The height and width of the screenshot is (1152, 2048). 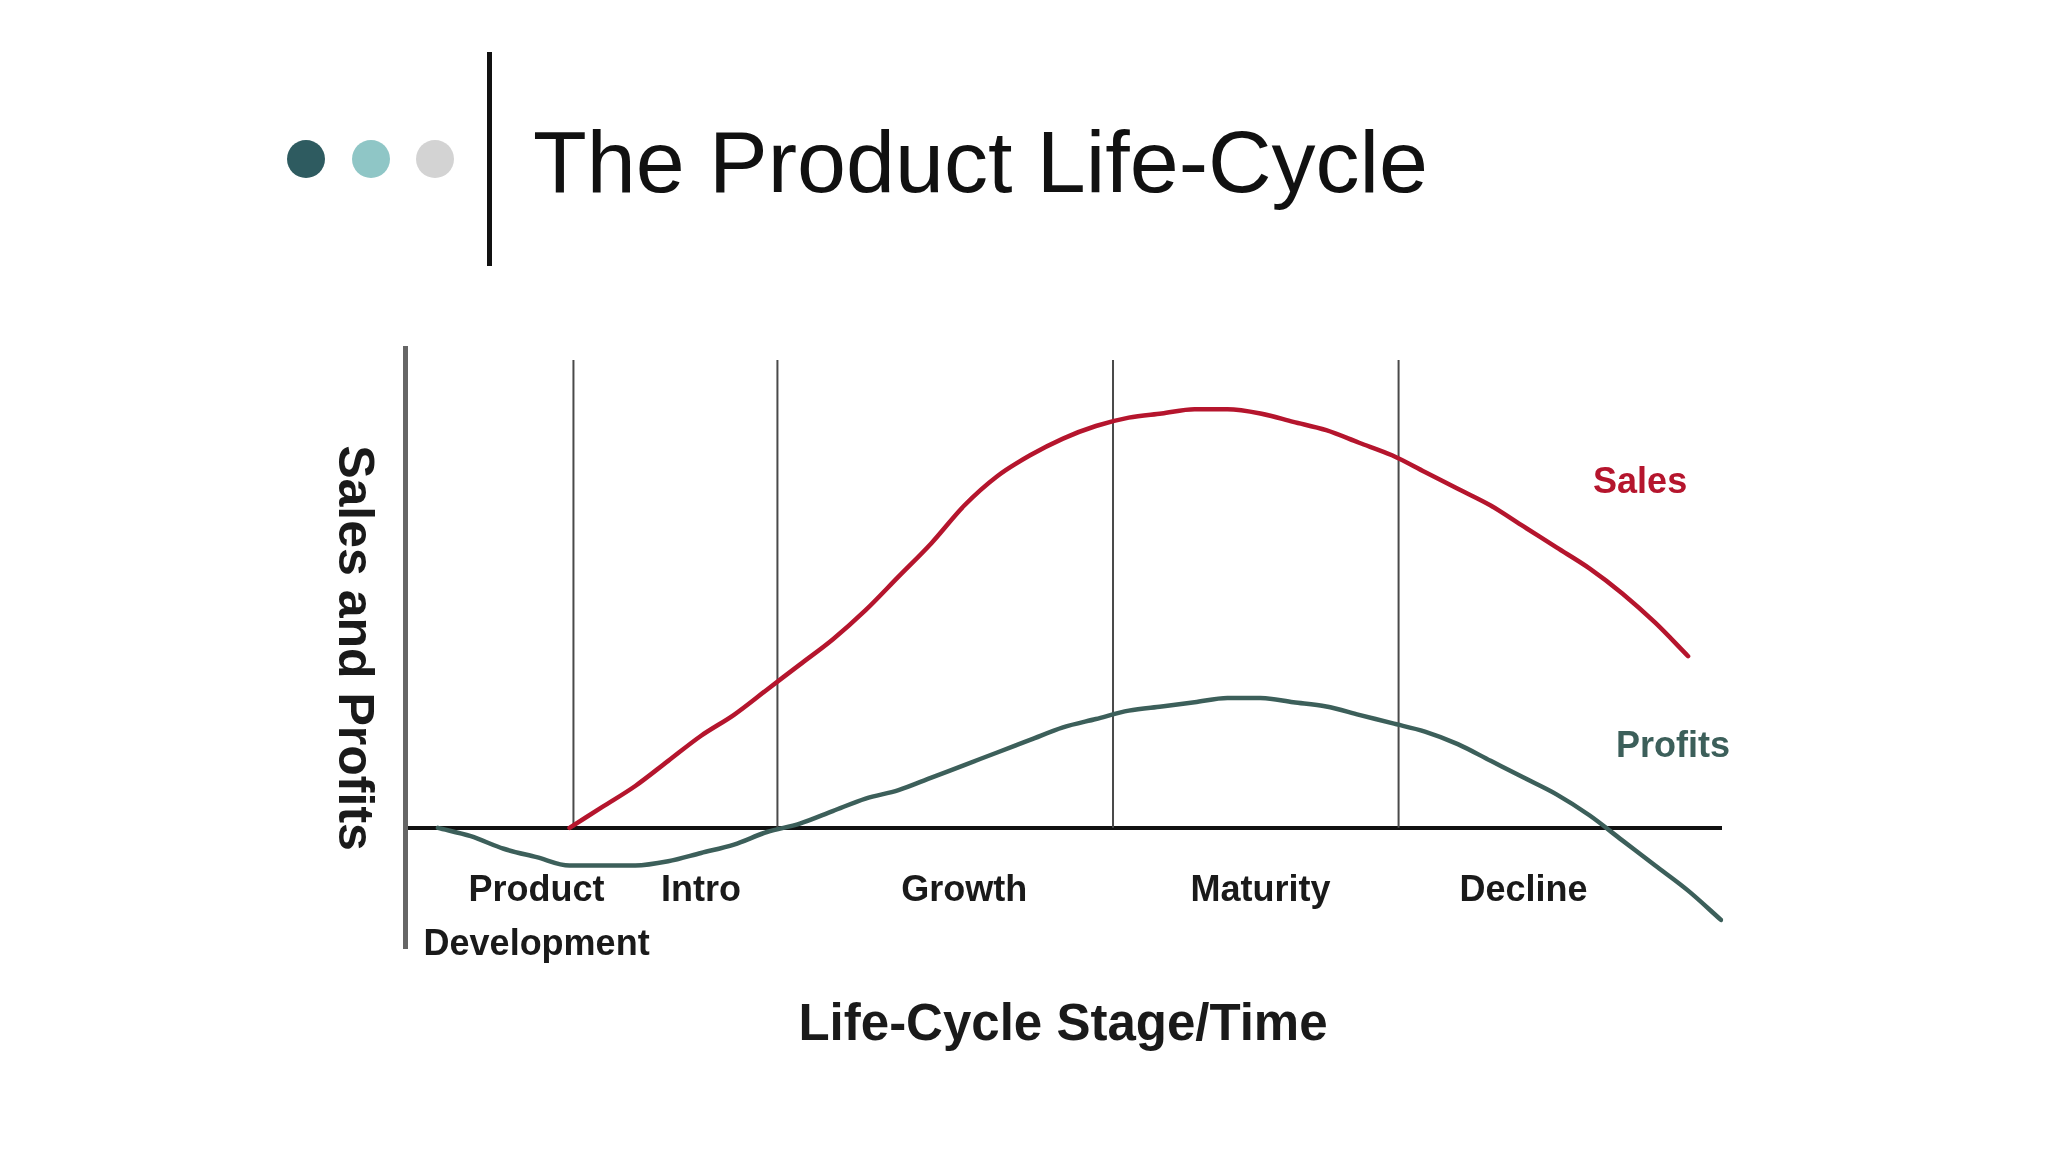 What do you see at coordinates (701, 888) in the screenshot?
I see `x-tick-label: Intro` at bounding box center [701, 888].